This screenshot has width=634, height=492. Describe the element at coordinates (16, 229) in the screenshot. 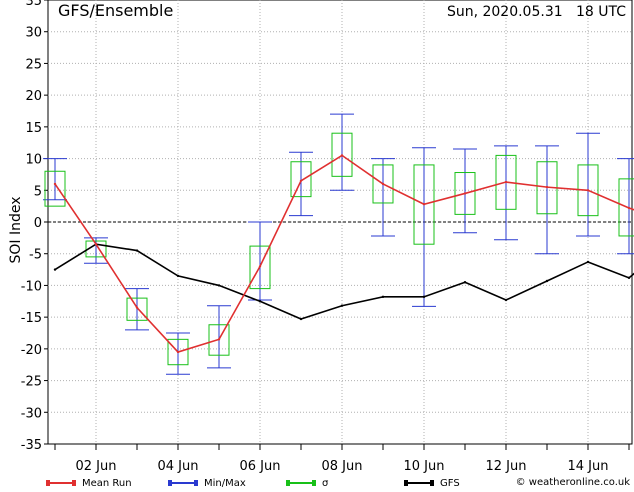

I see `y-axis-label: SOI Index` at that location.